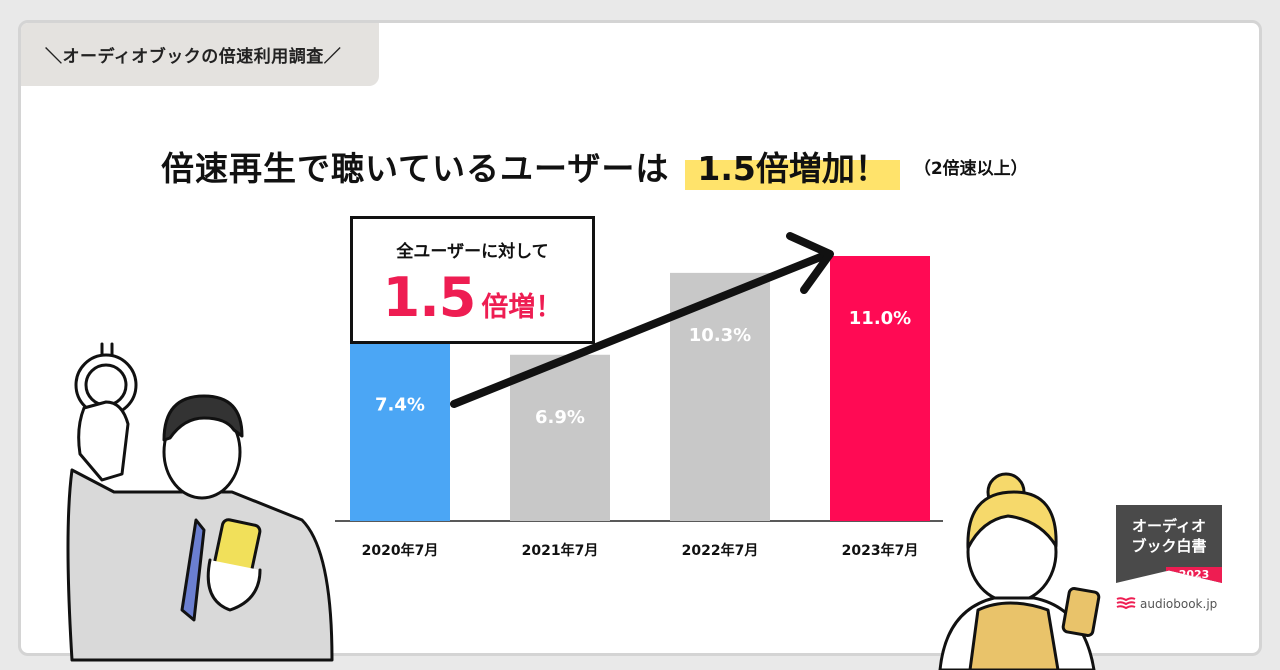  I want to click on headline-main: 倍速再生で聴いているユーザーは, so click(415, 168).